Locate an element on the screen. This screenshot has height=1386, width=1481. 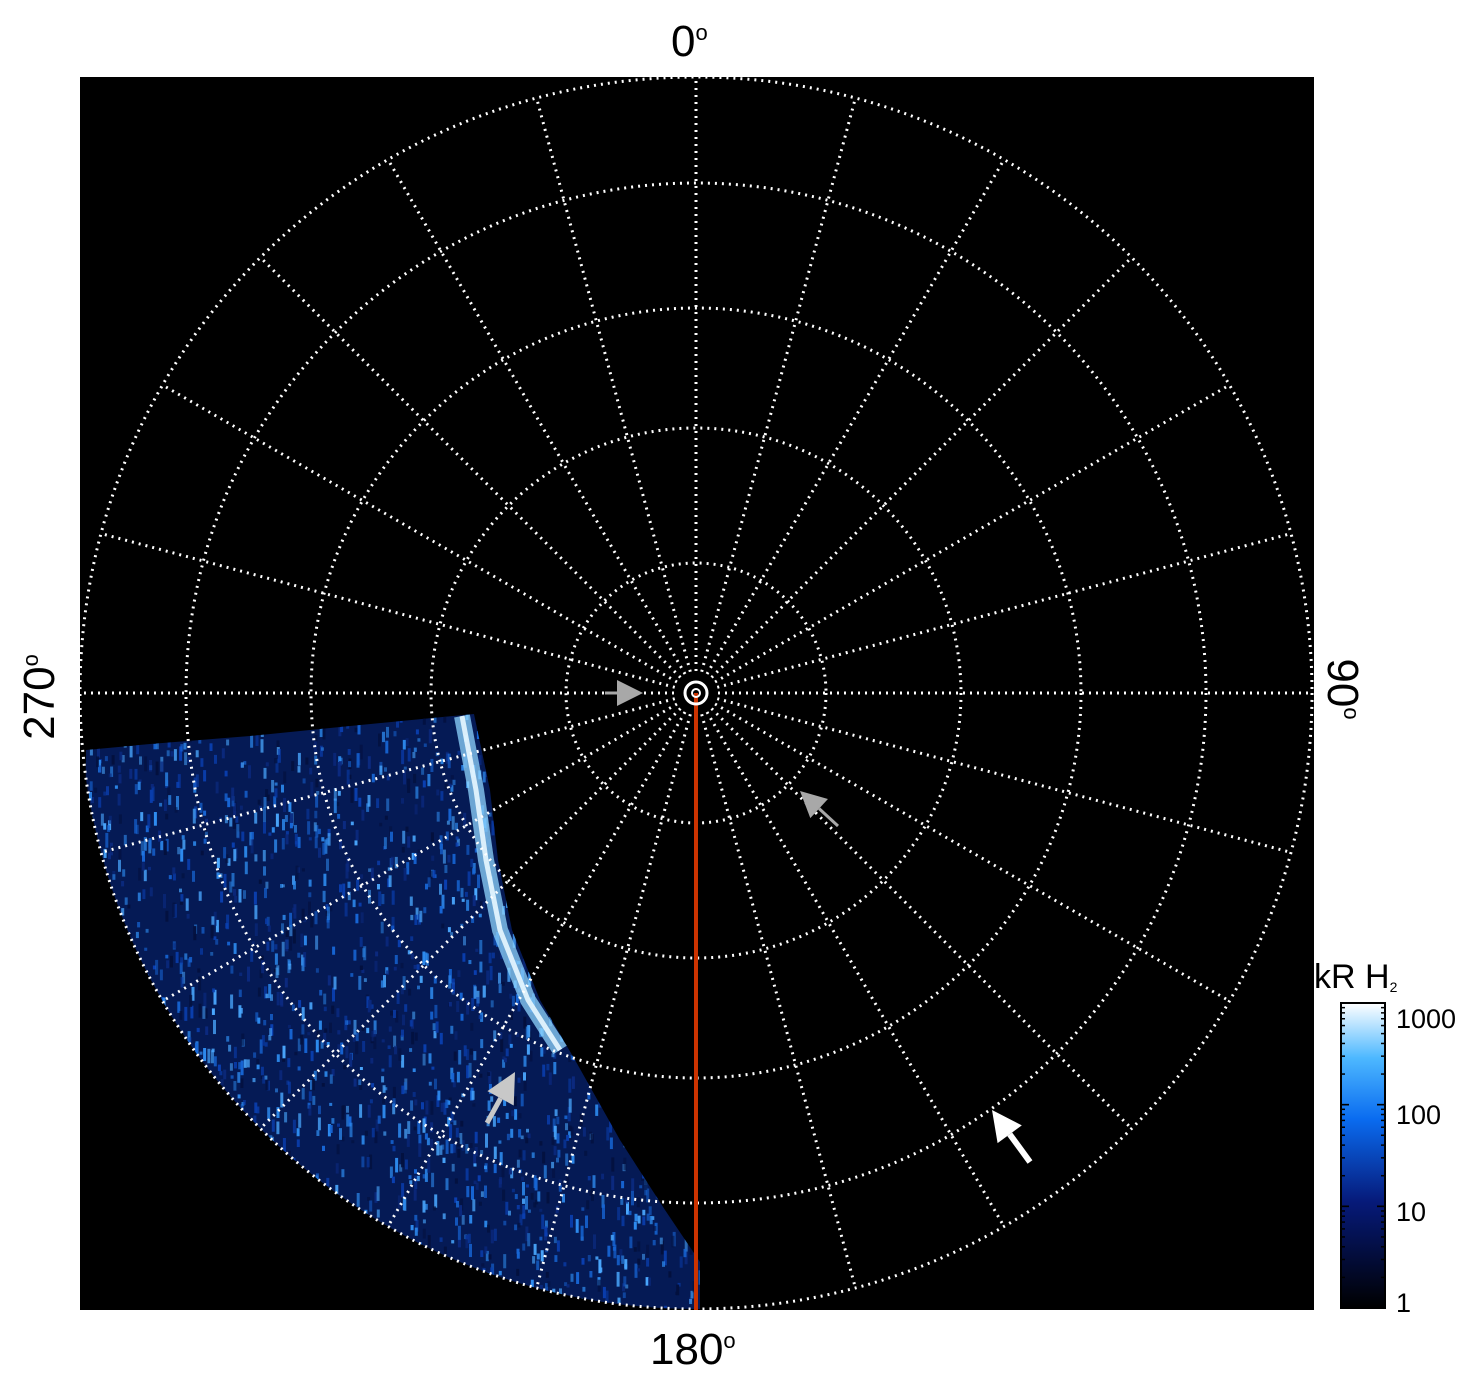
gray-arrow-right is located at coordinates (820, 809).